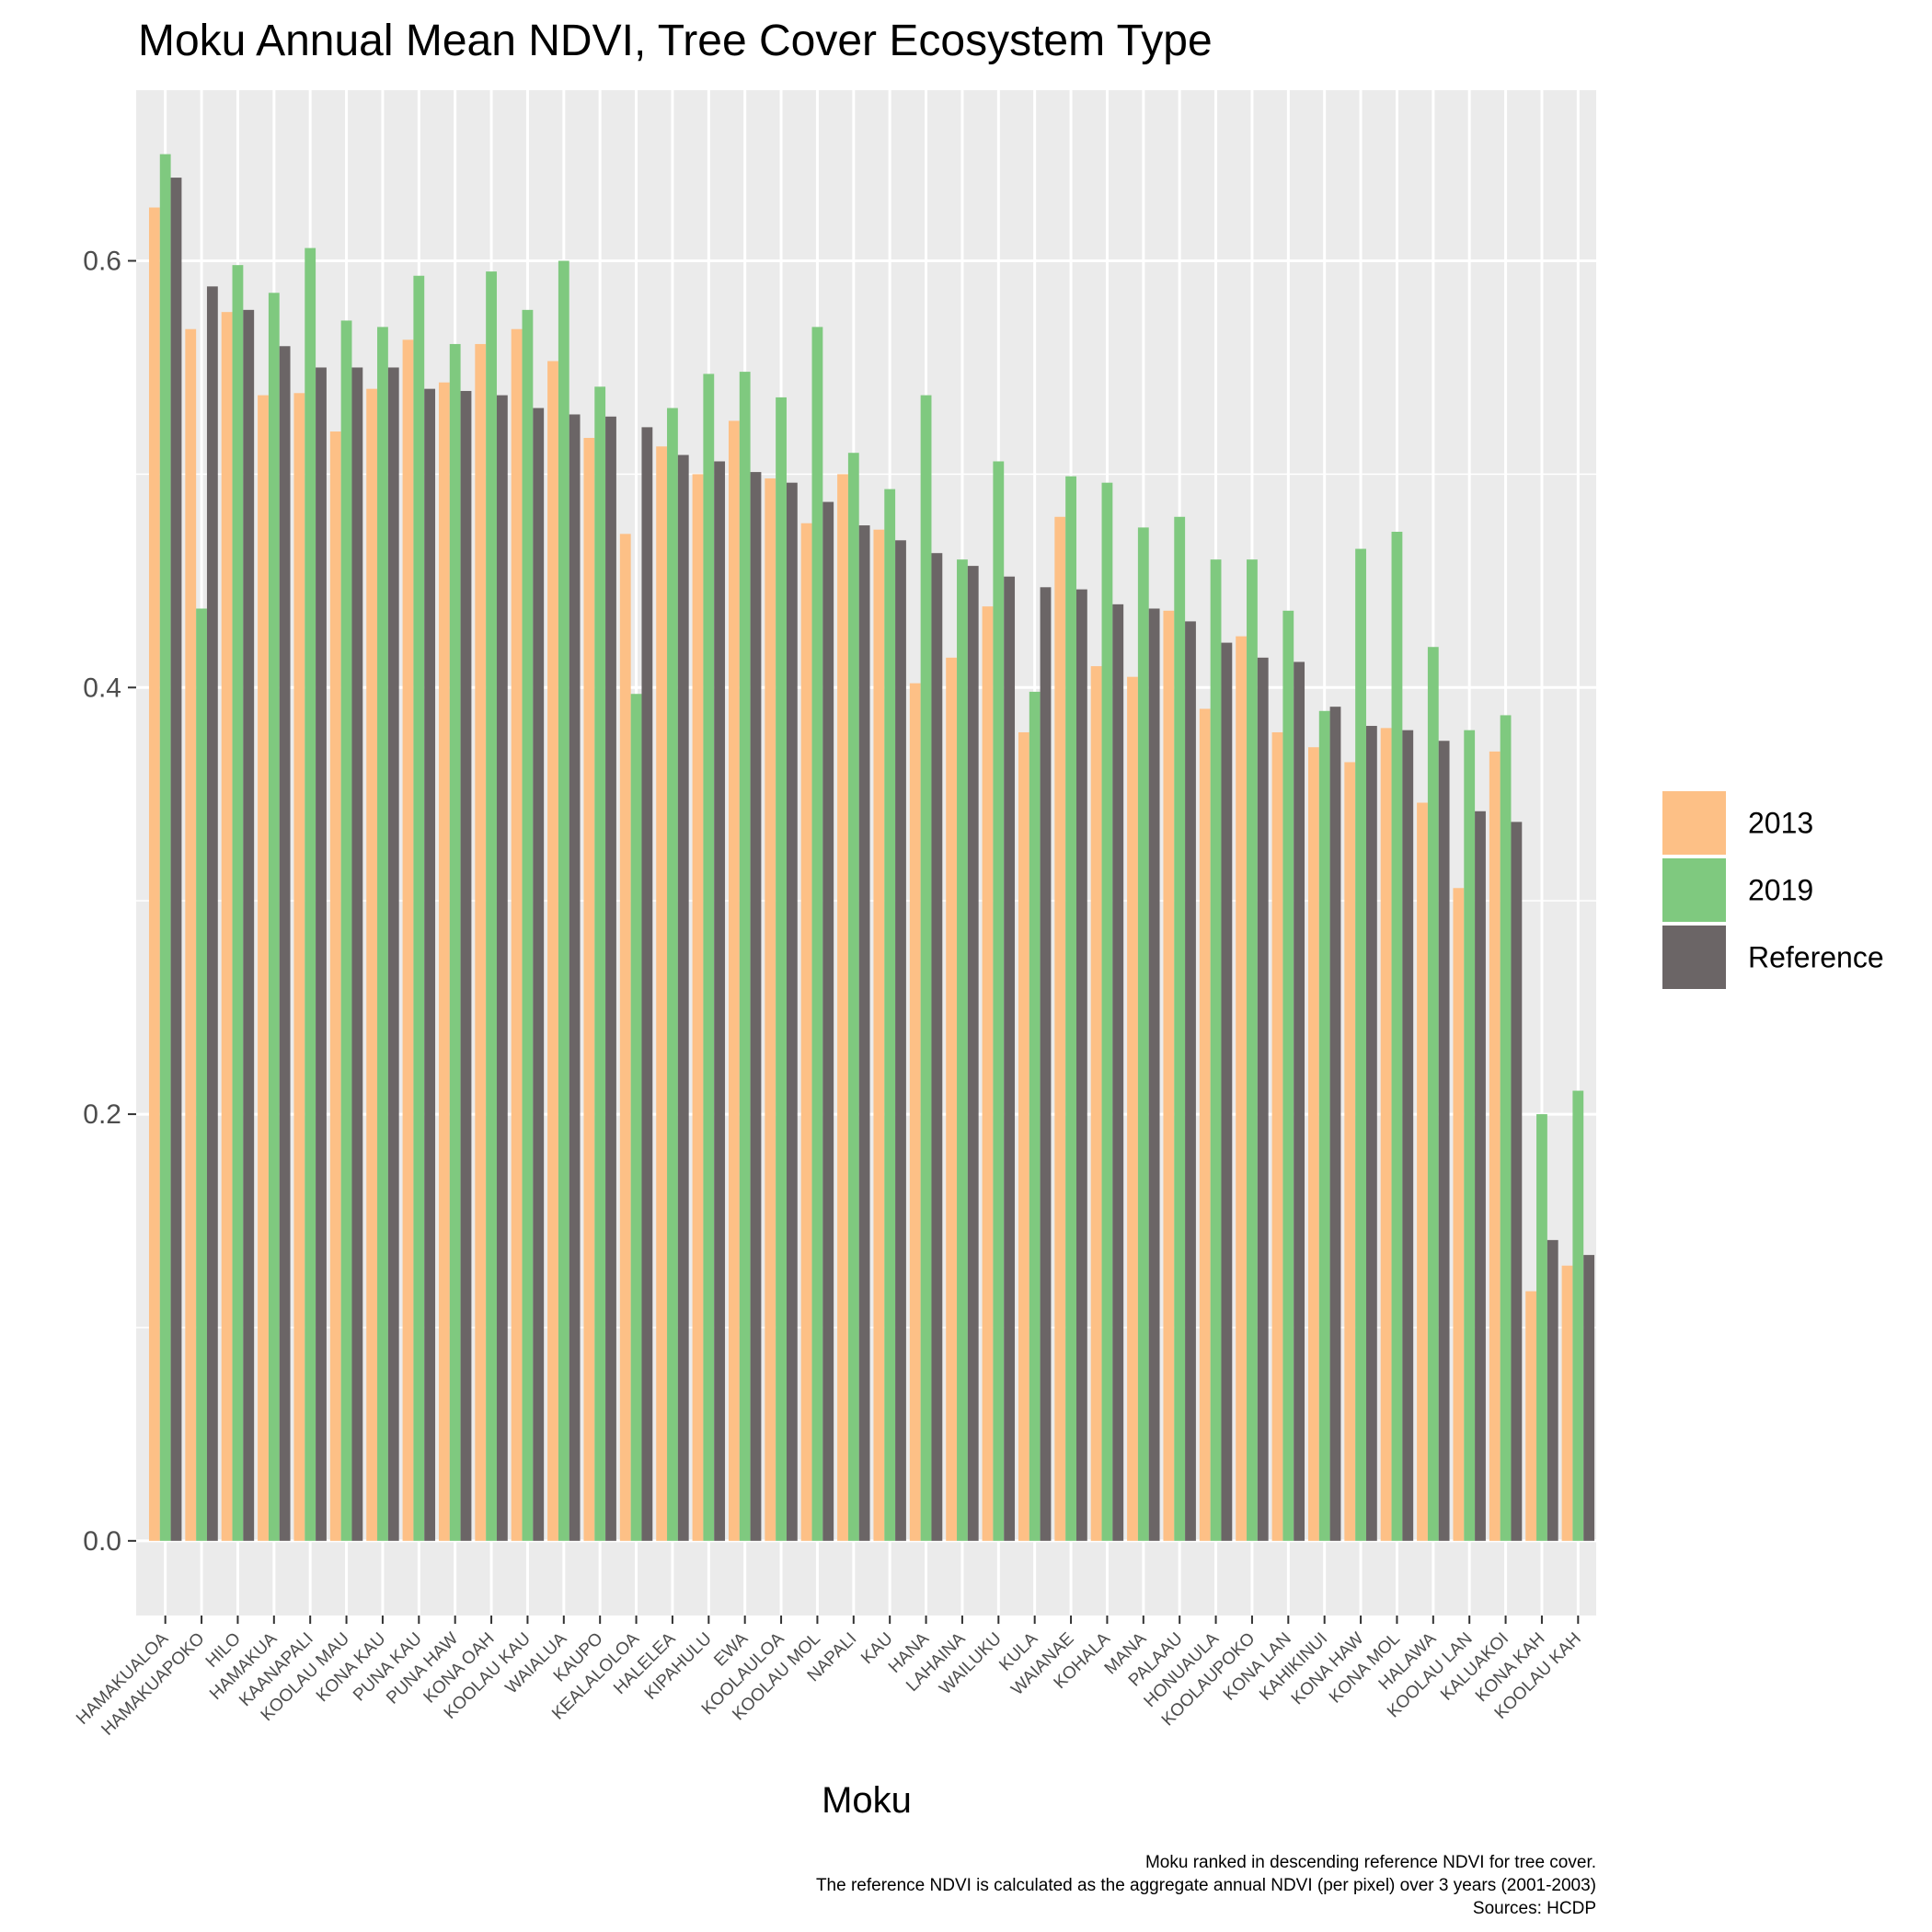  Describe the element at coordinates (109, 902) in the screenshot. I see `y-axis: 0.0 0.2 0.4 0.6` at that location.